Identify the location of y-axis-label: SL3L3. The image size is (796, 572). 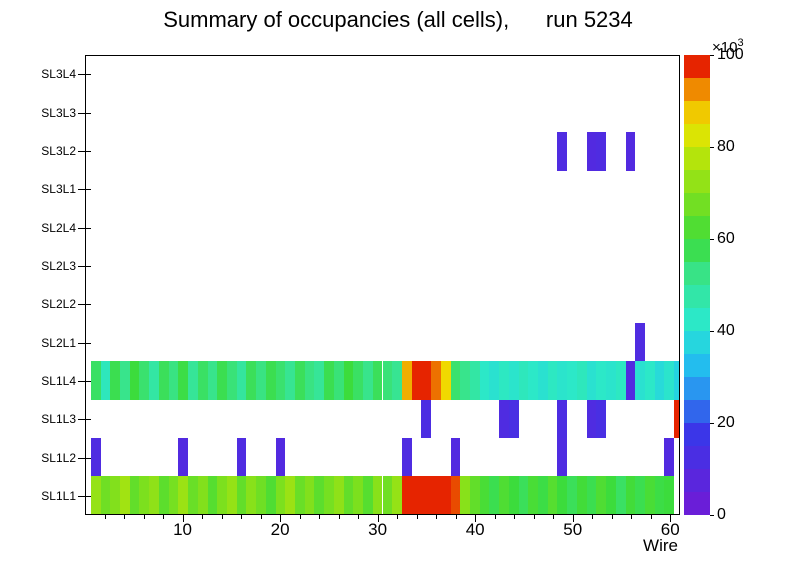
(58, 112).